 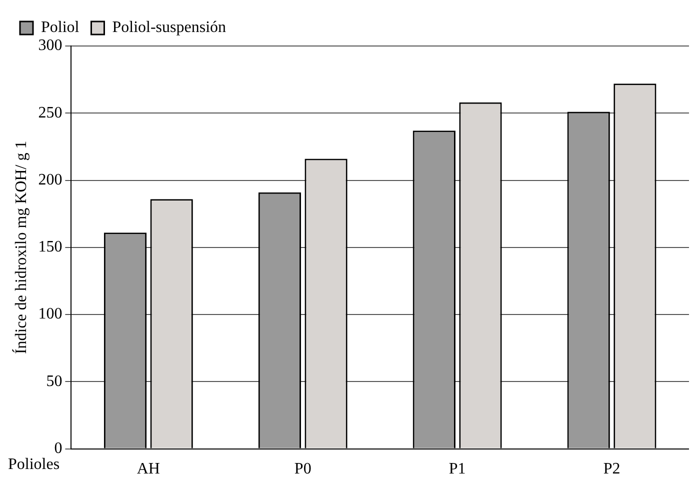 I want to click on x-tick-label: P1, so click(x=457, y=469).